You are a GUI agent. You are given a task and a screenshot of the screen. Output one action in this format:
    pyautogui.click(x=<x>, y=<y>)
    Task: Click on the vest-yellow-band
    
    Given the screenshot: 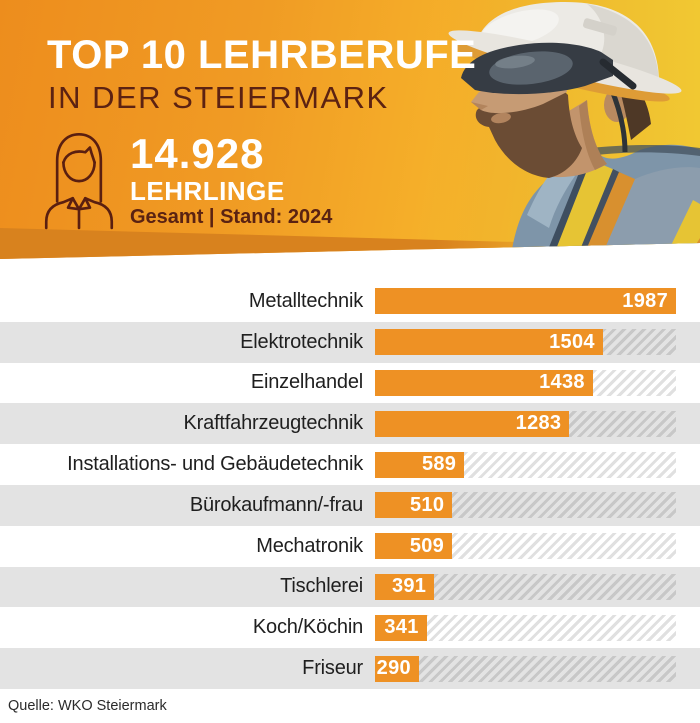 What is the action you would take?
    pyautogui.click(x=583, y=209)
    